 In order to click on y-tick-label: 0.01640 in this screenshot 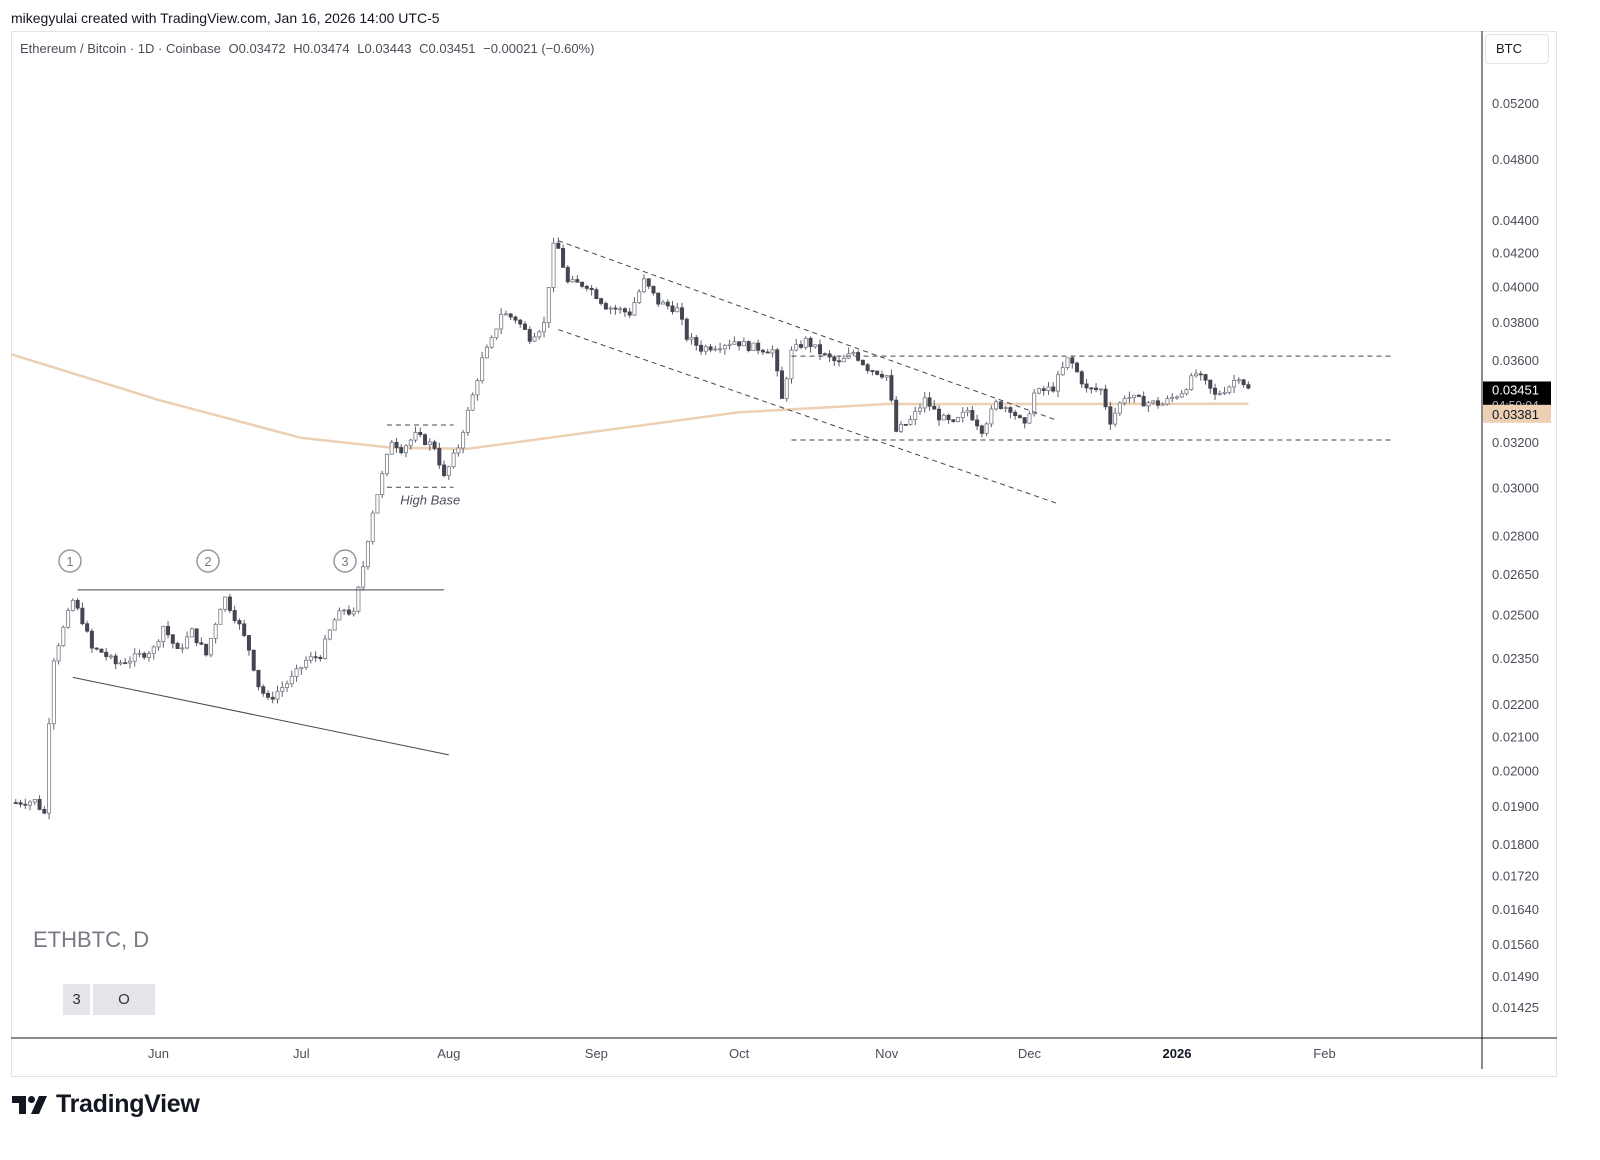, I will do `click(1515, 909)`.